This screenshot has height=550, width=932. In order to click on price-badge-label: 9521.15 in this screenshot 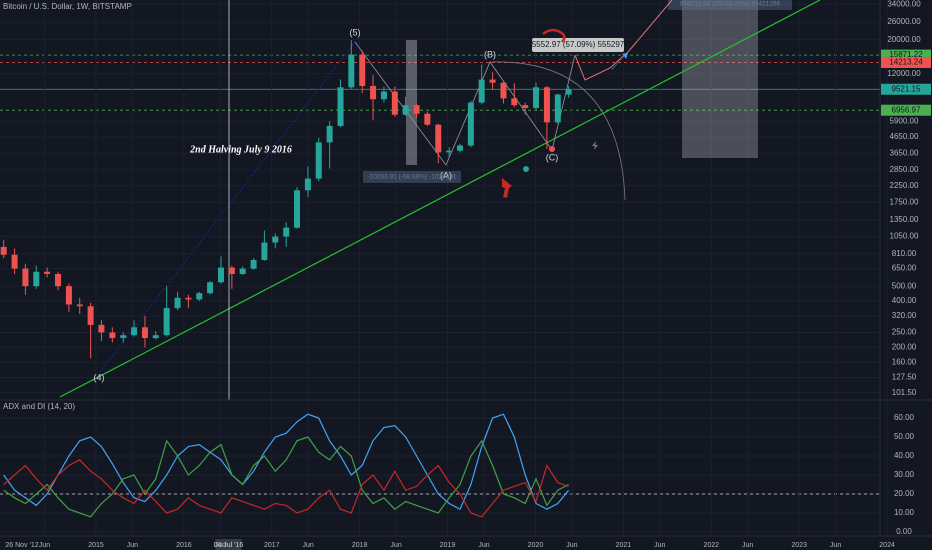, I will do `click(906, 88)`.